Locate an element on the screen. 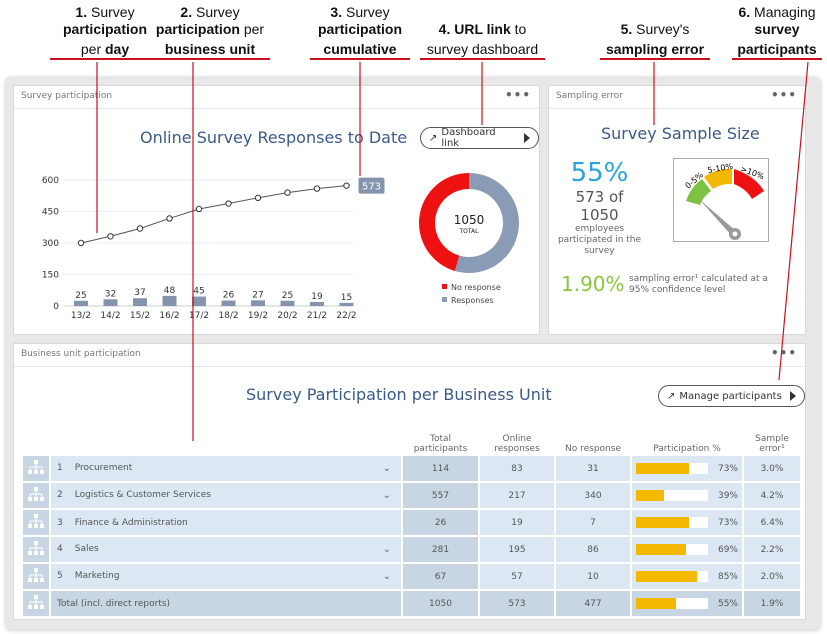  gauge-yellow is located at coordinates (718, 178).